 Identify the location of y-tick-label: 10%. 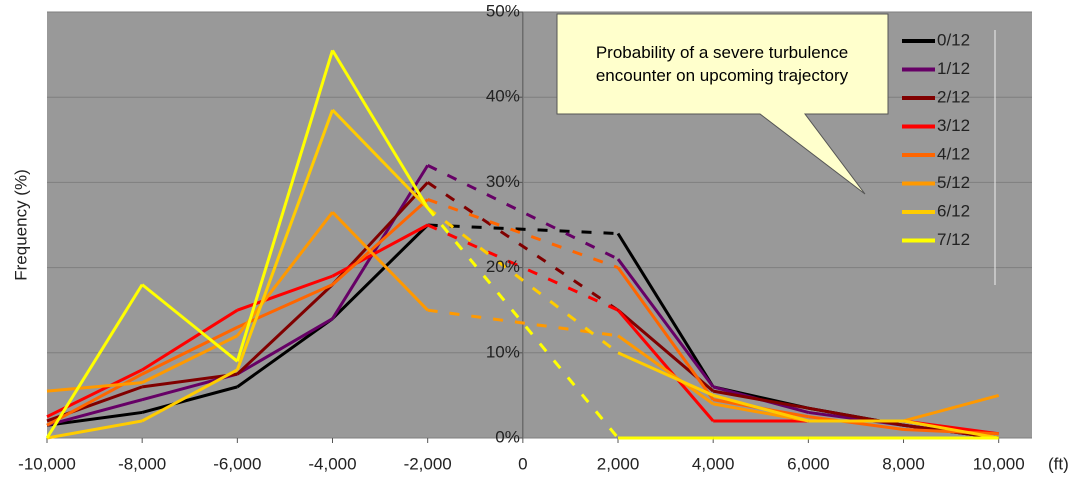
(503, 351).